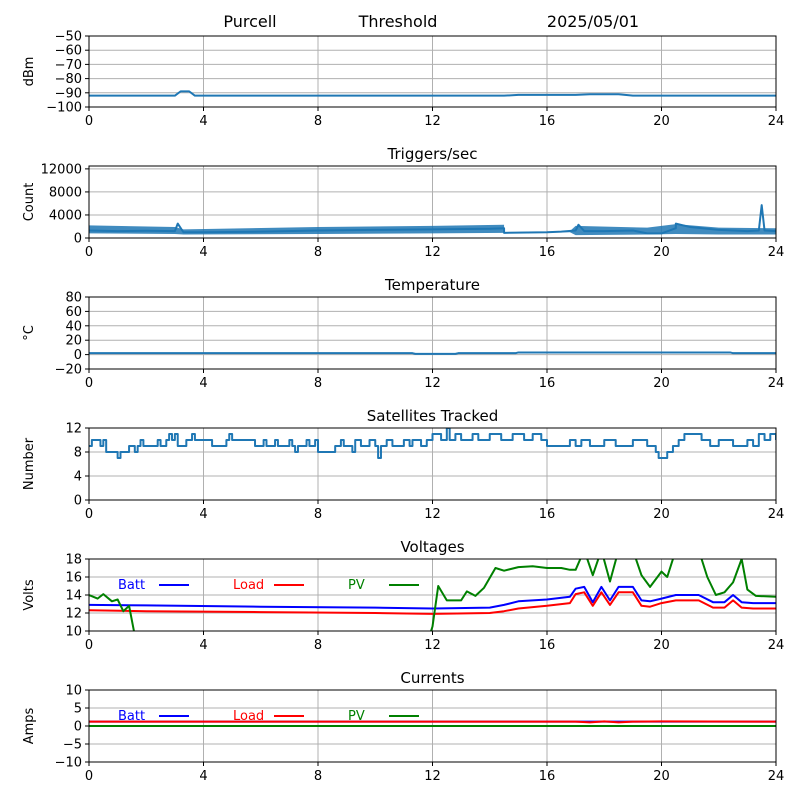  What do you see at coordinates (131, 716) in the screenshot?
I see `legend-label-batt: Batt` at bounding box center [131, 716].